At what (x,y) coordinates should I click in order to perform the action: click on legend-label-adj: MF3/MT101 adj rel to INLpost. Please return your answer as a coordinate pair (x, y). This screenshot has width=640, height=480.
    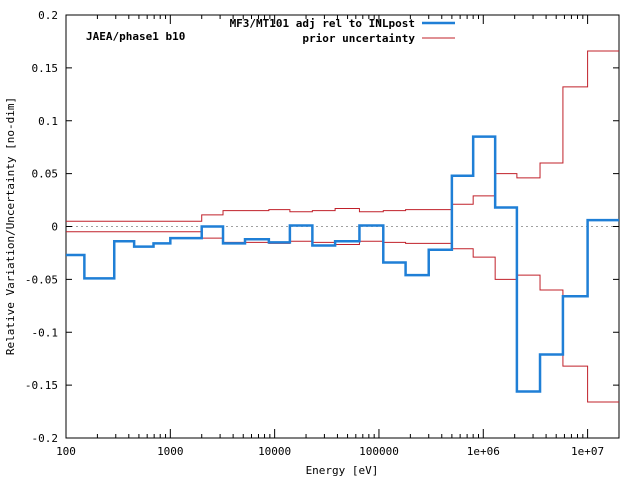
    Looking at the image, I should click on (322, 23).